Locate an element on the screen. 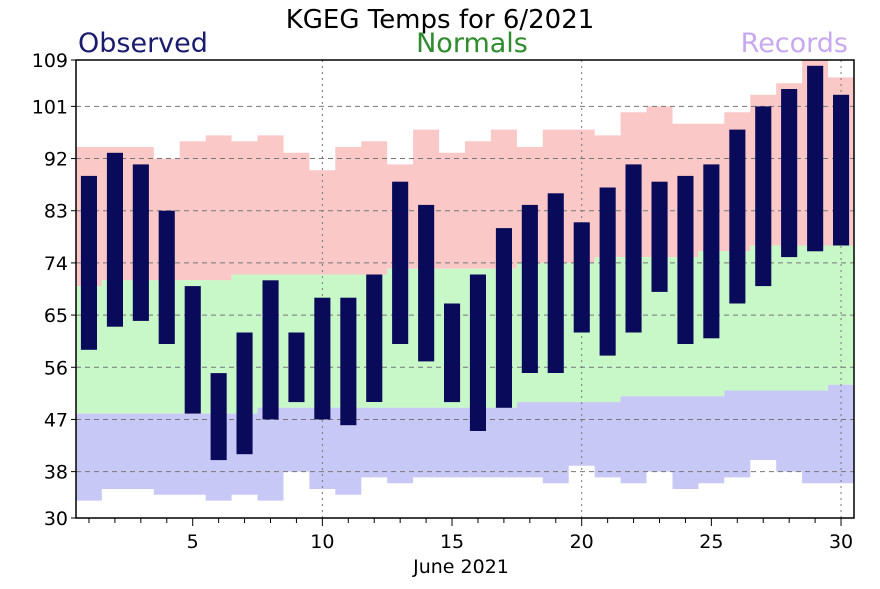 The image size is (880, 589). y-tick-label: 30 is located at coordinates (56, 519).